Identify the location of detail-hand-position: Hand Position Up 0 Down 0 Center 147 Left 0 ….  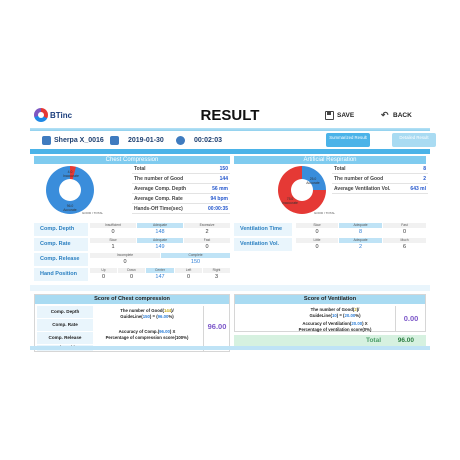
(132, 275).